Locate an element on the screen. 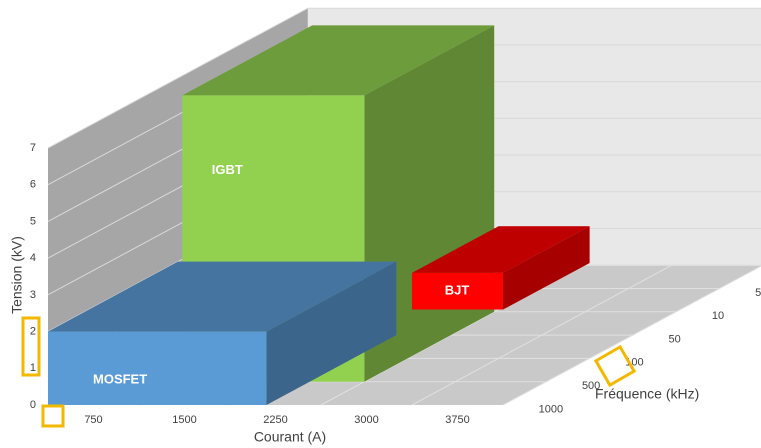 The height and width of the screenshot is (448, 761). z-tick-label: 10 is located at coordinates (718, 316).